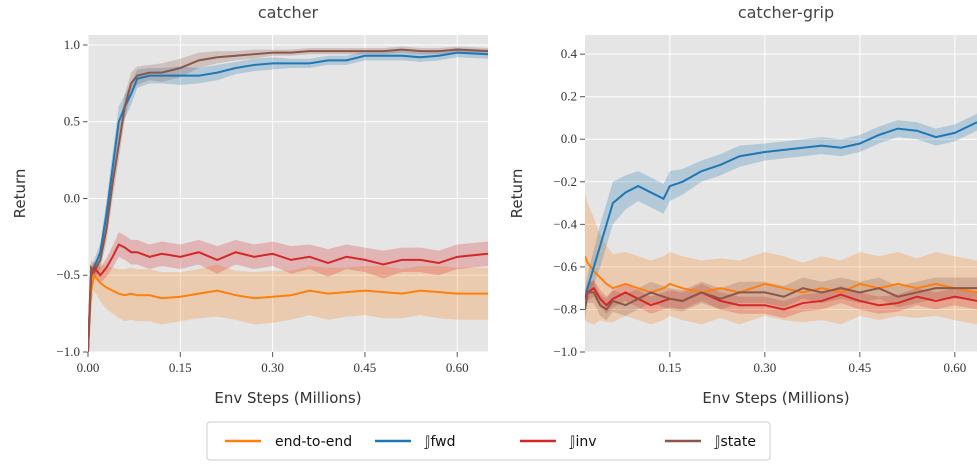 Image resolution: width=977 pixels, height=469 pixels. I want to click on legend-label: 𝕁state, so click(735, 442).